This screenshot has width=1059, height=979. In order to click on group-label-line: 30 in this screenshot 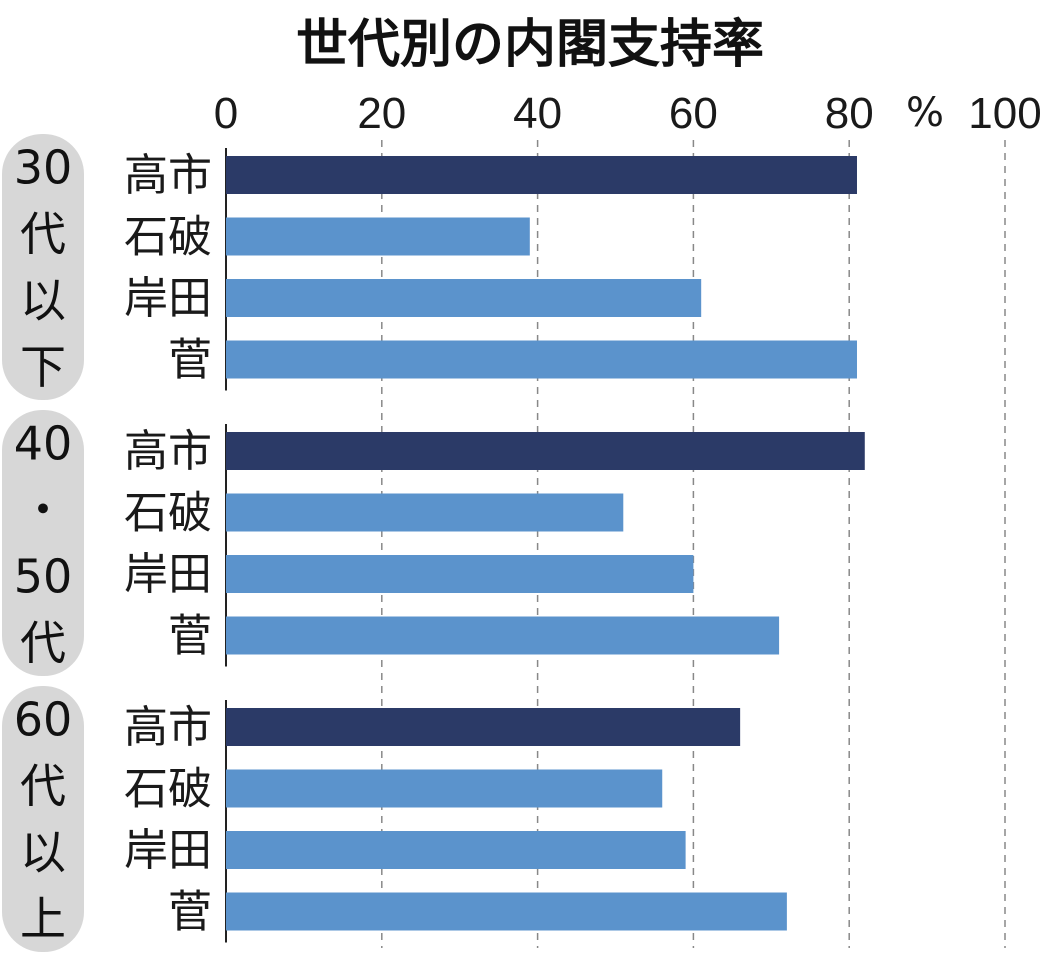, I will do `click(43, 167)`.